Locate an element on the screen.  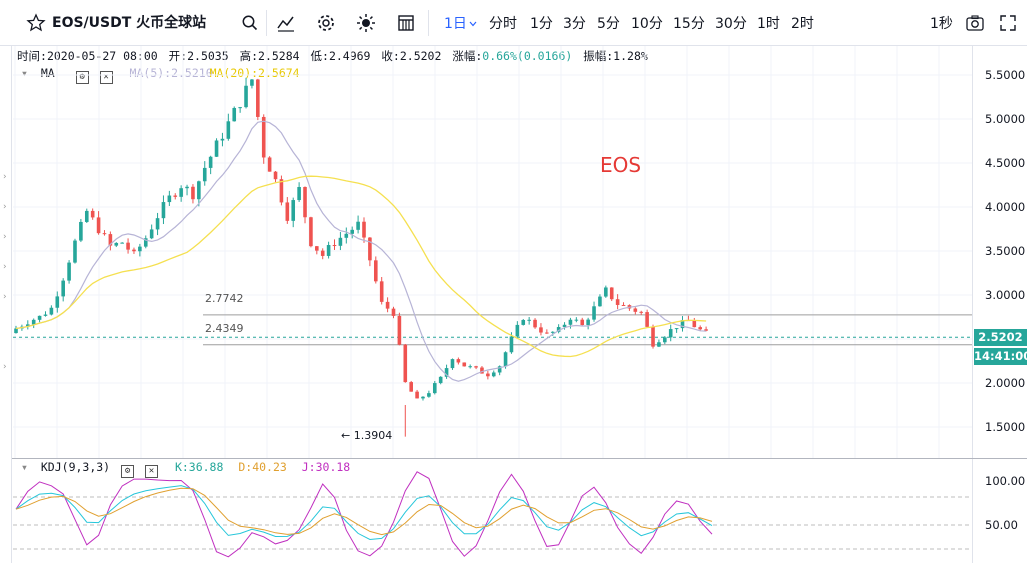
time-value: 2020-05-27 08:00 is located at coordinates (102, 56).